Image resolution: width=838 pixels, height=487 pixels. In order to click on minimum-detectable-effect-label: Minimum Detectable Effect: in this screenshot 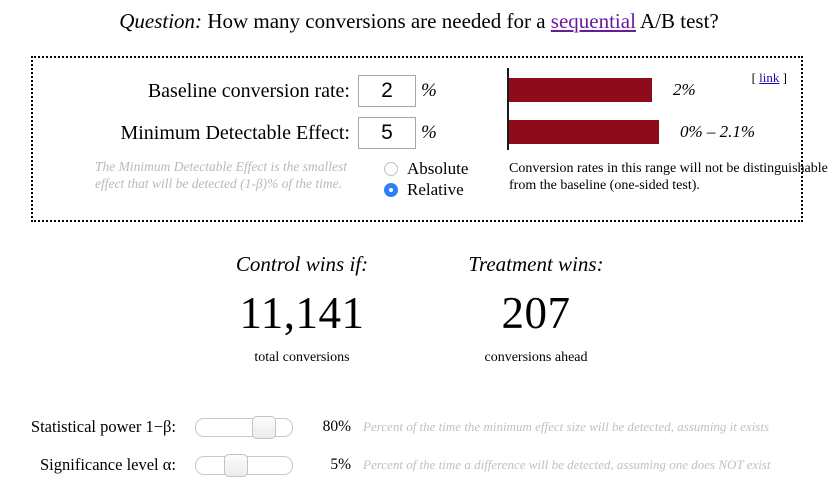, I will do `click(235, 132)`.